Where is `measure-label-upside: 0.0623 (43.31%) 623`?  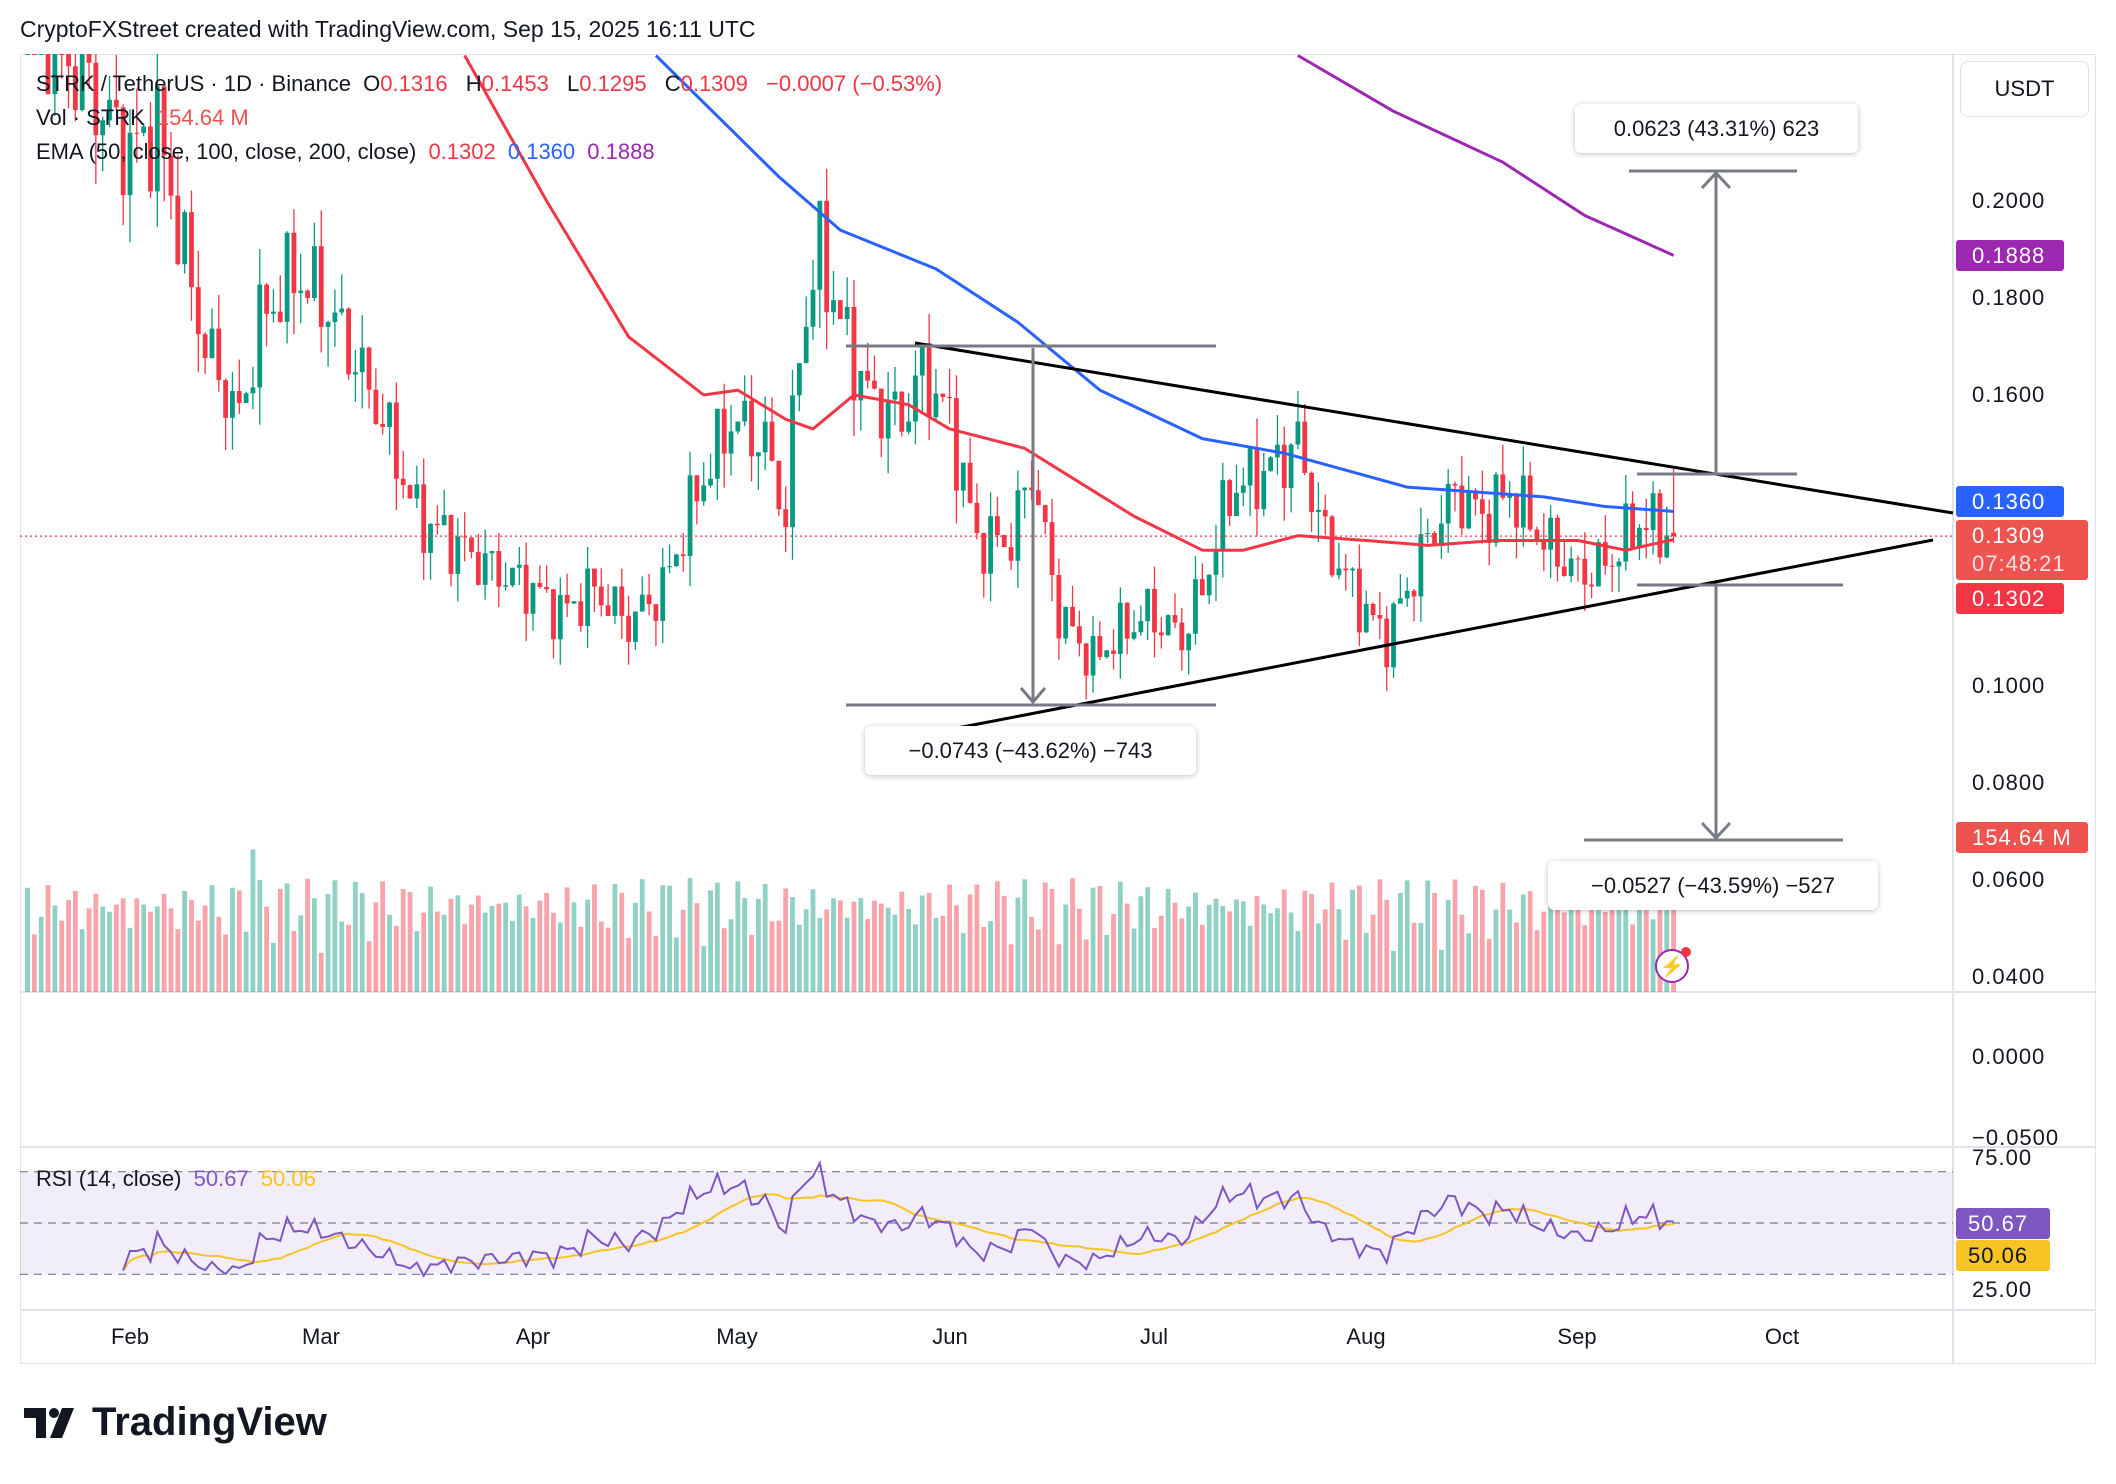
measure-label-upside: 0.0623 (43.31%) 623 is located at coordinates (1716, 128).